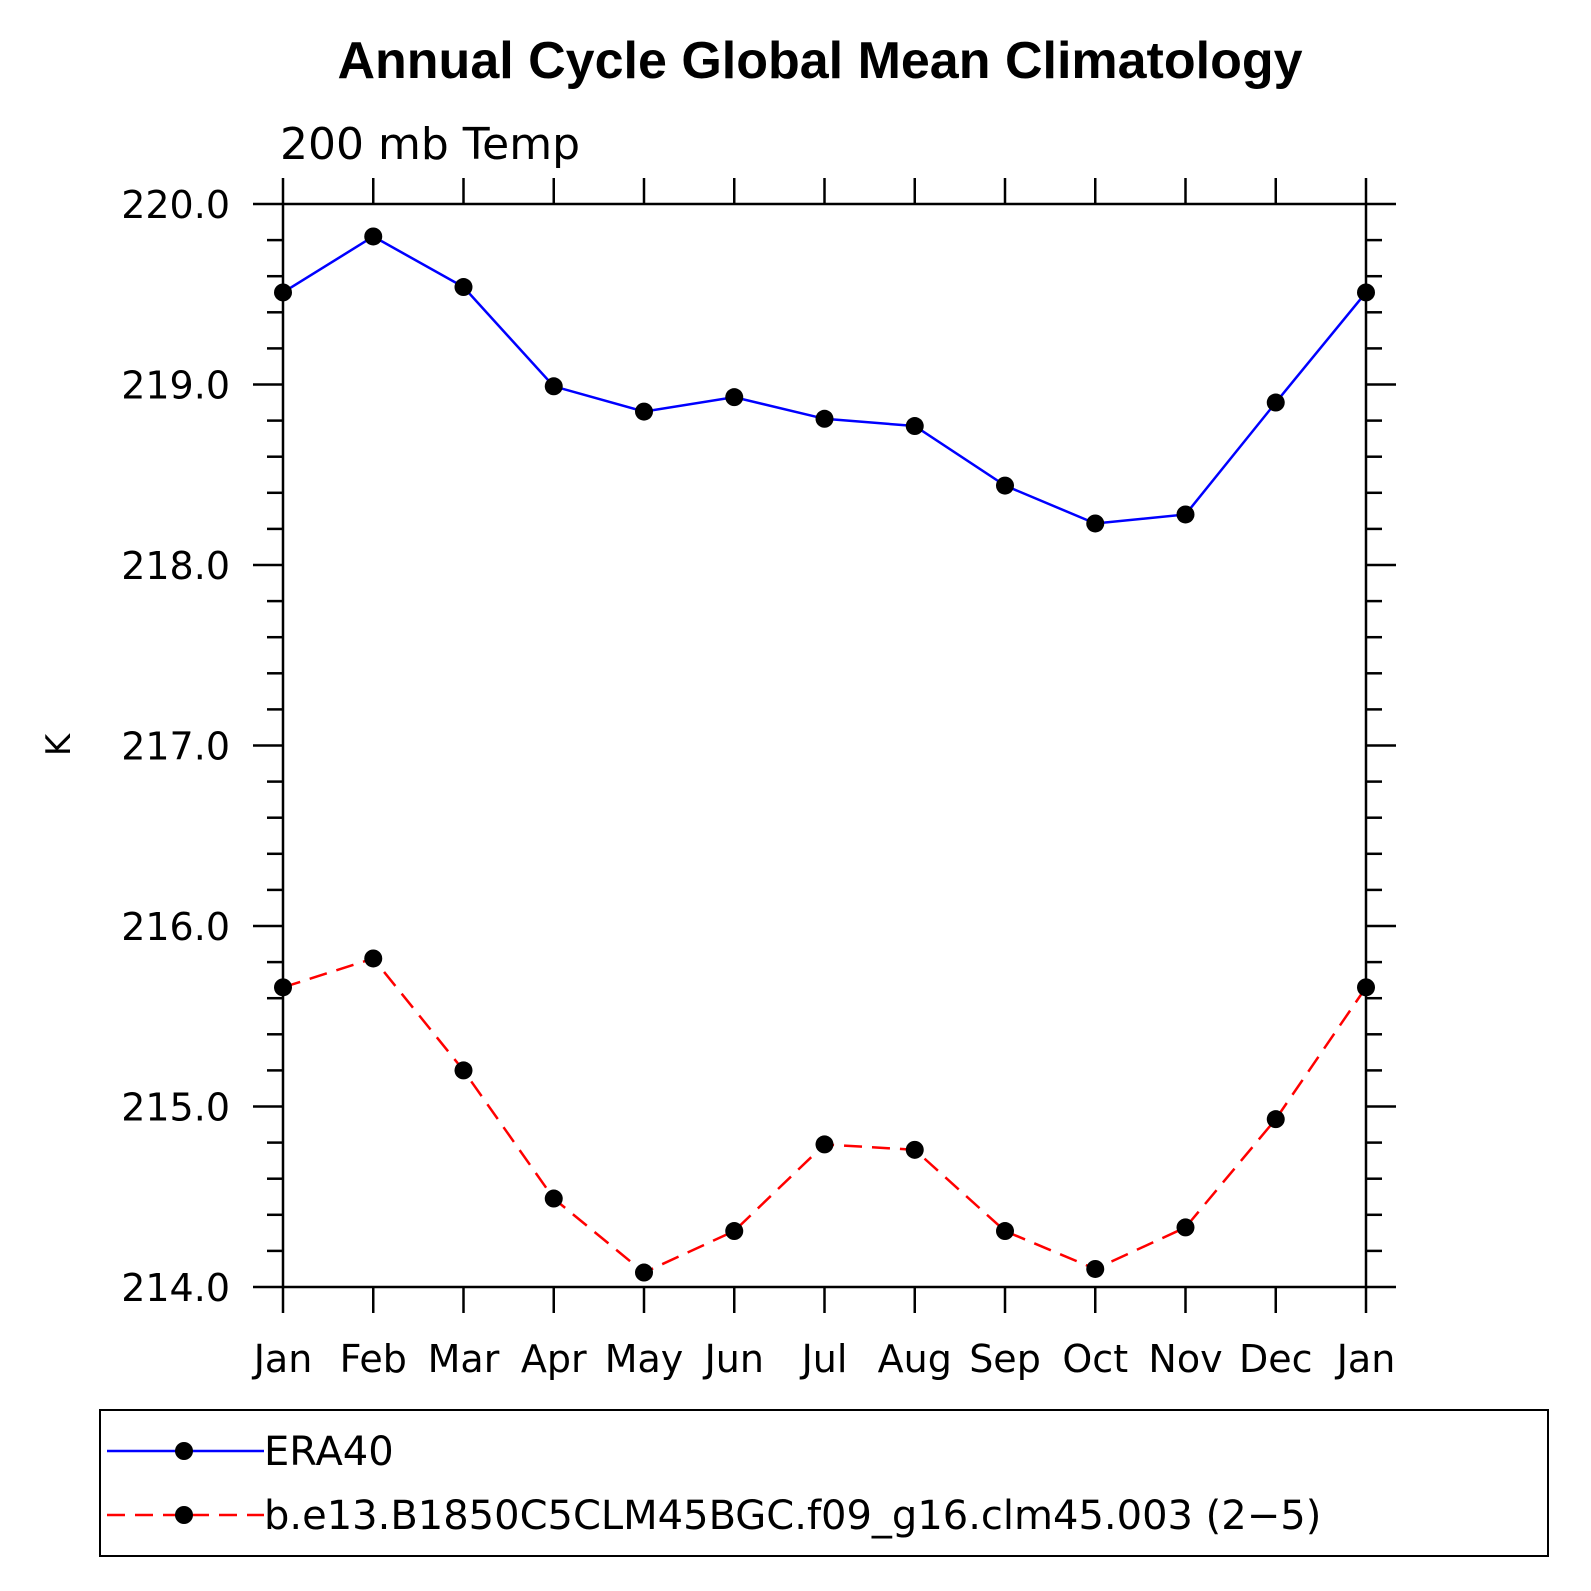 The width and height of the screenshot is (1591, 1591). Describe the element at coordinates (175, 386) in the screenshot. I see `y-tick-label: 219.0` at that location.